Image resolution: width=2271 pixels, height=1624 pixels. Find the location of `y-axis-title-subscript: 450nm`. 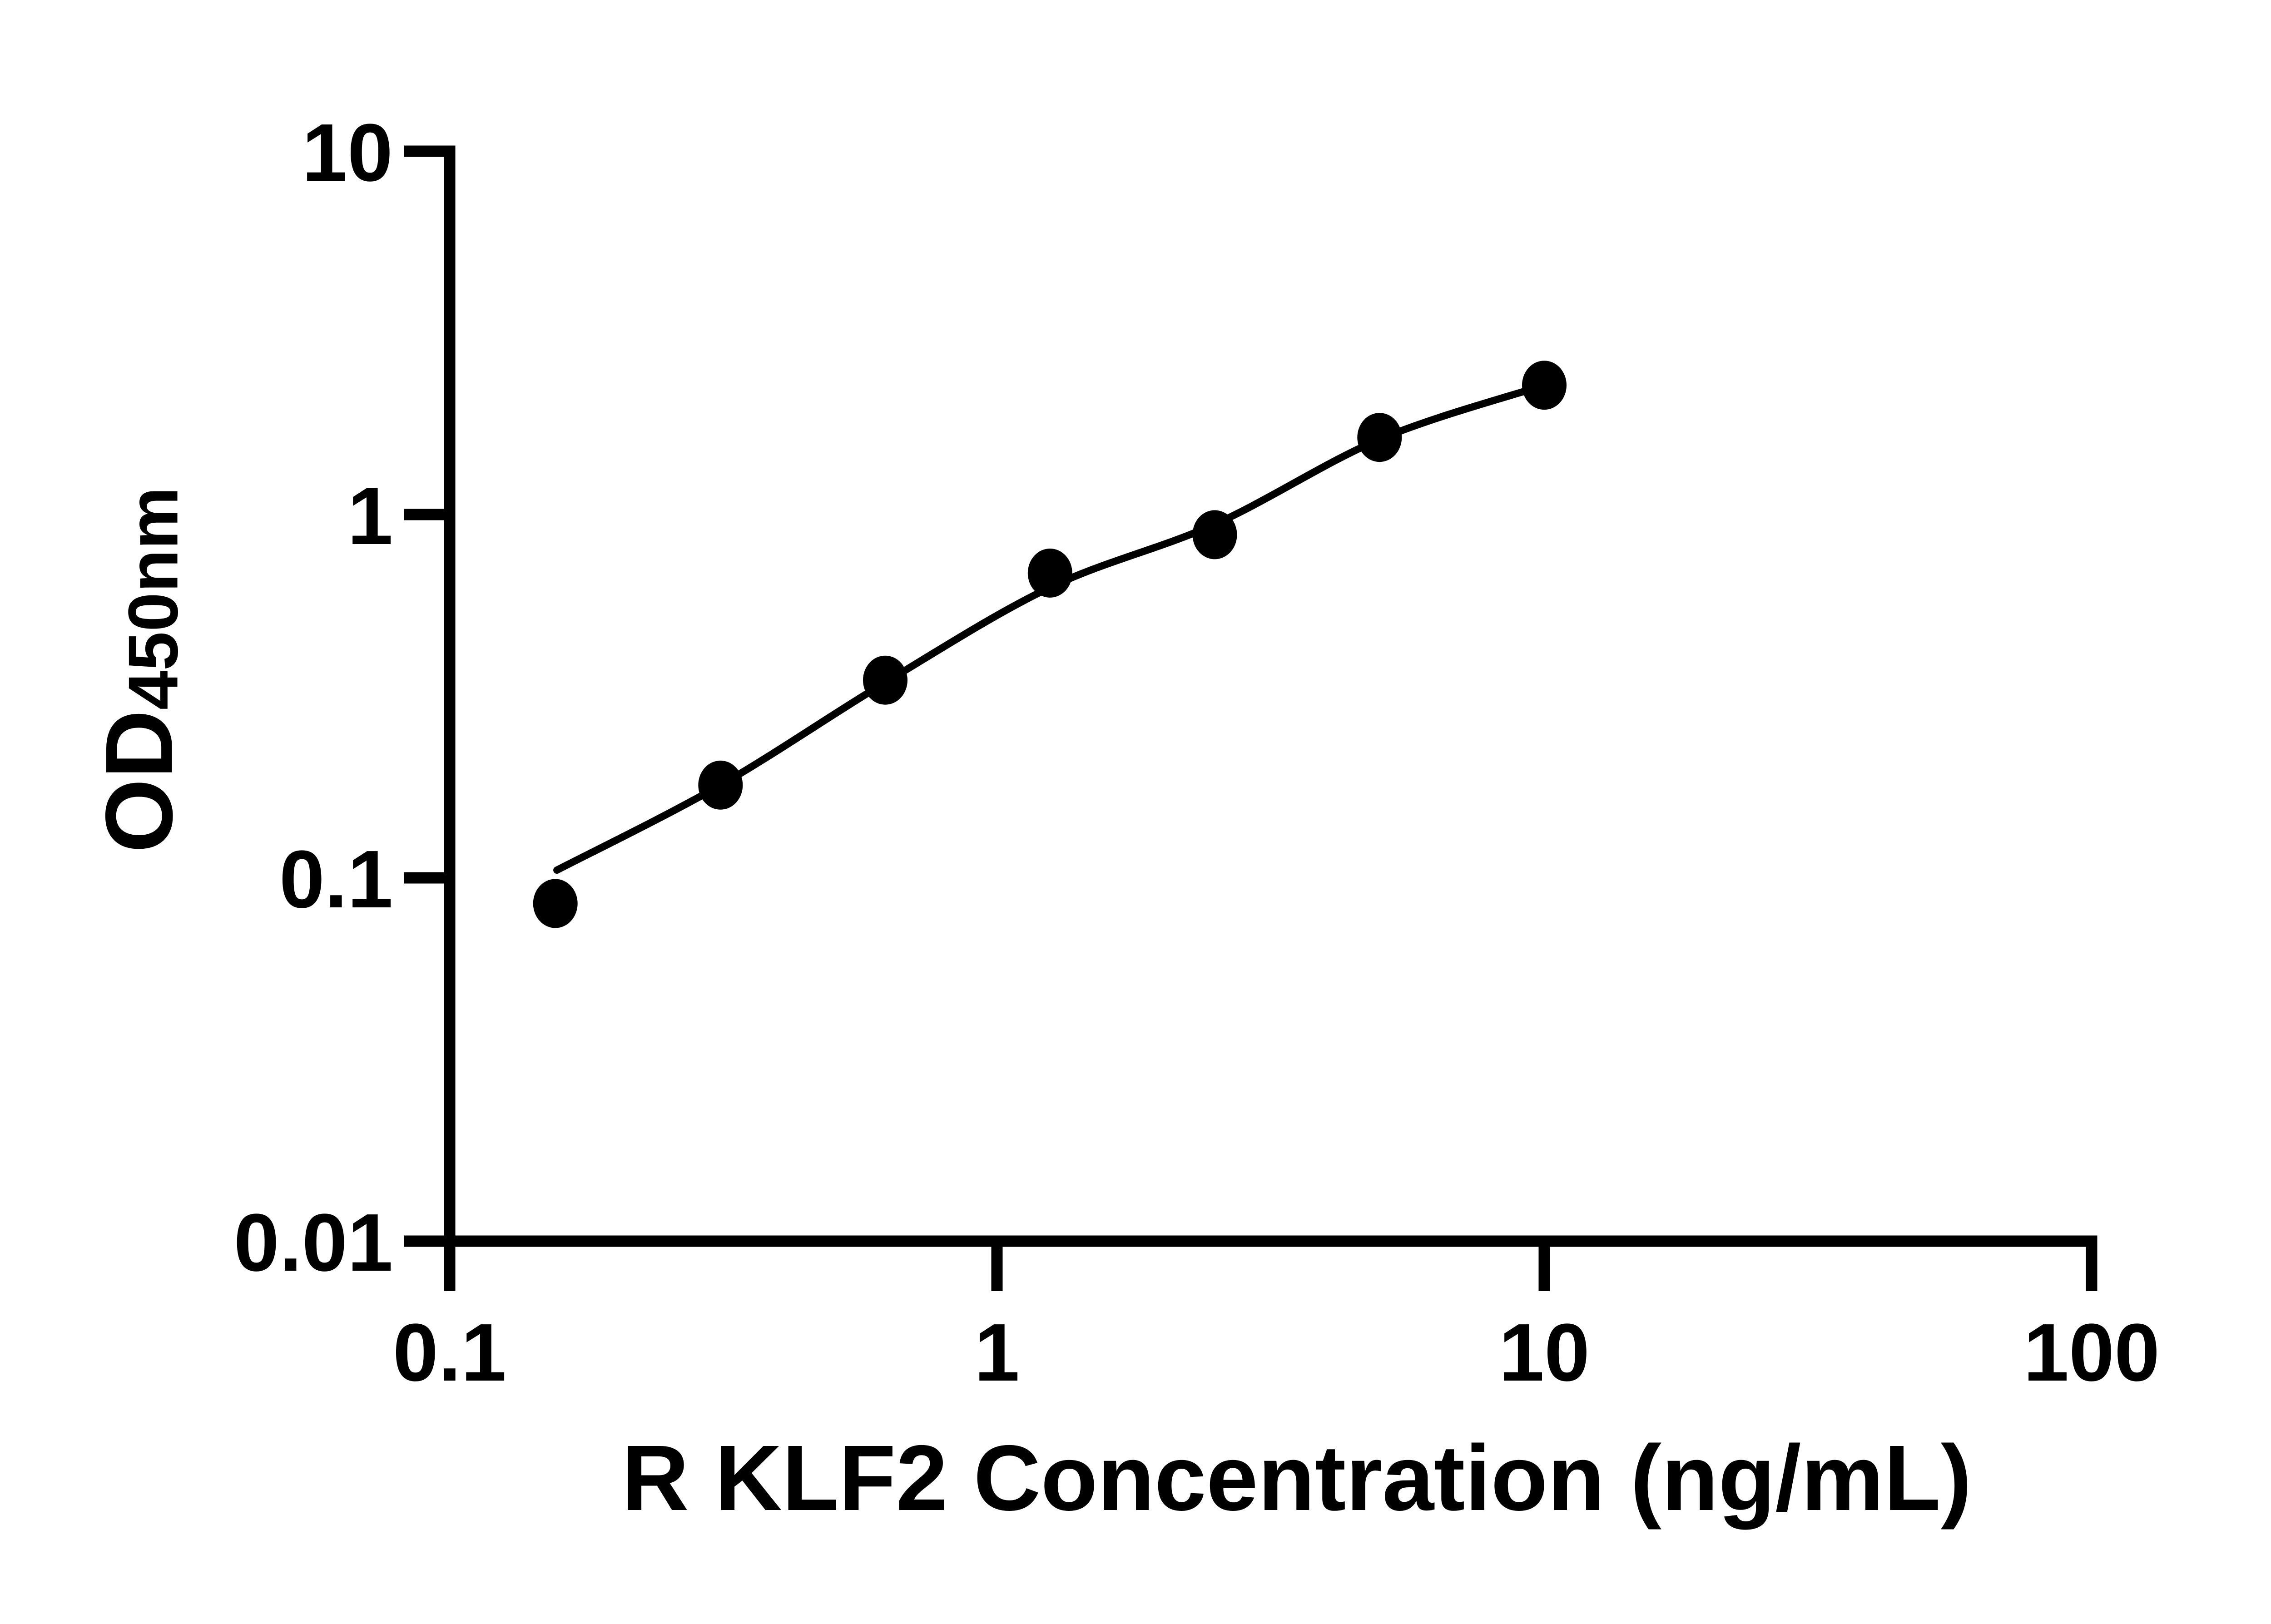

y-axis-title-subscript: 450nm is located at coordinates (153, 598).